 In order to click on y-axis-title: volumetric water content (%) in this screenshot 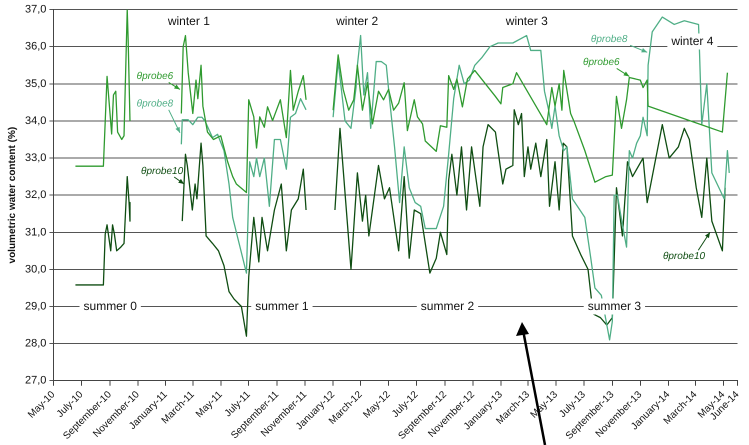, I will do `click(12, 195)`.